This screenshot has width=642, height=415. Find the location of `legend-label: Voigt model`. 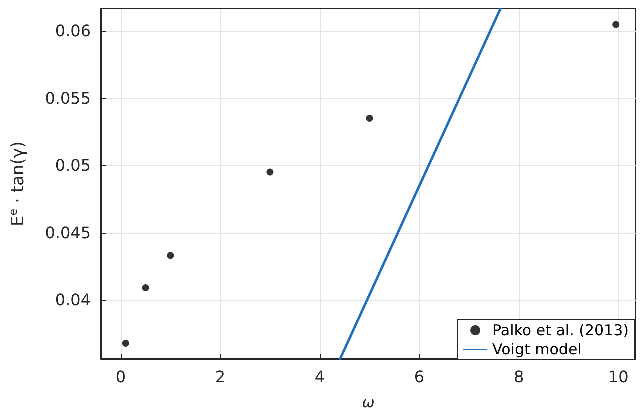

legend-label: Voigt model is located at coordinates (537, 349).